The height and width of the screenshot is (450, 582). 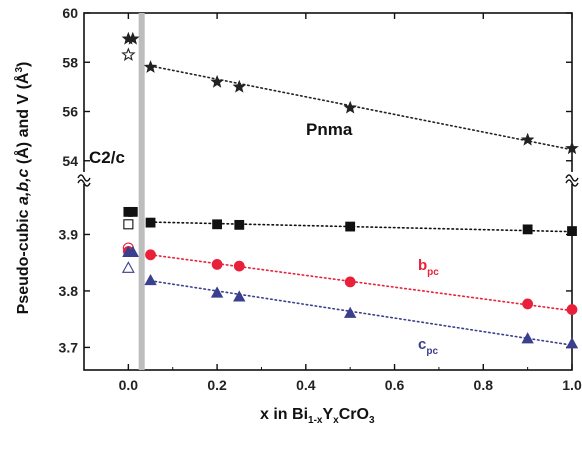 What do you see at coordinates (361, 283) in the screenshot?
I see `fit-line-b` at bounding box center [361, 283].